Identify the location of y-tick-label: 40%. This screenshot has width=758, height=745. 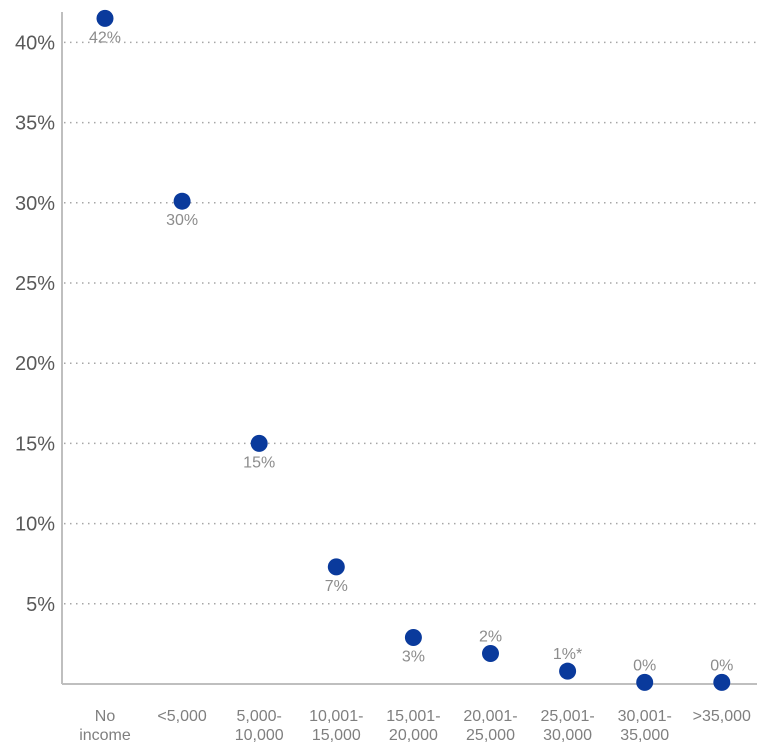
(35, 43).